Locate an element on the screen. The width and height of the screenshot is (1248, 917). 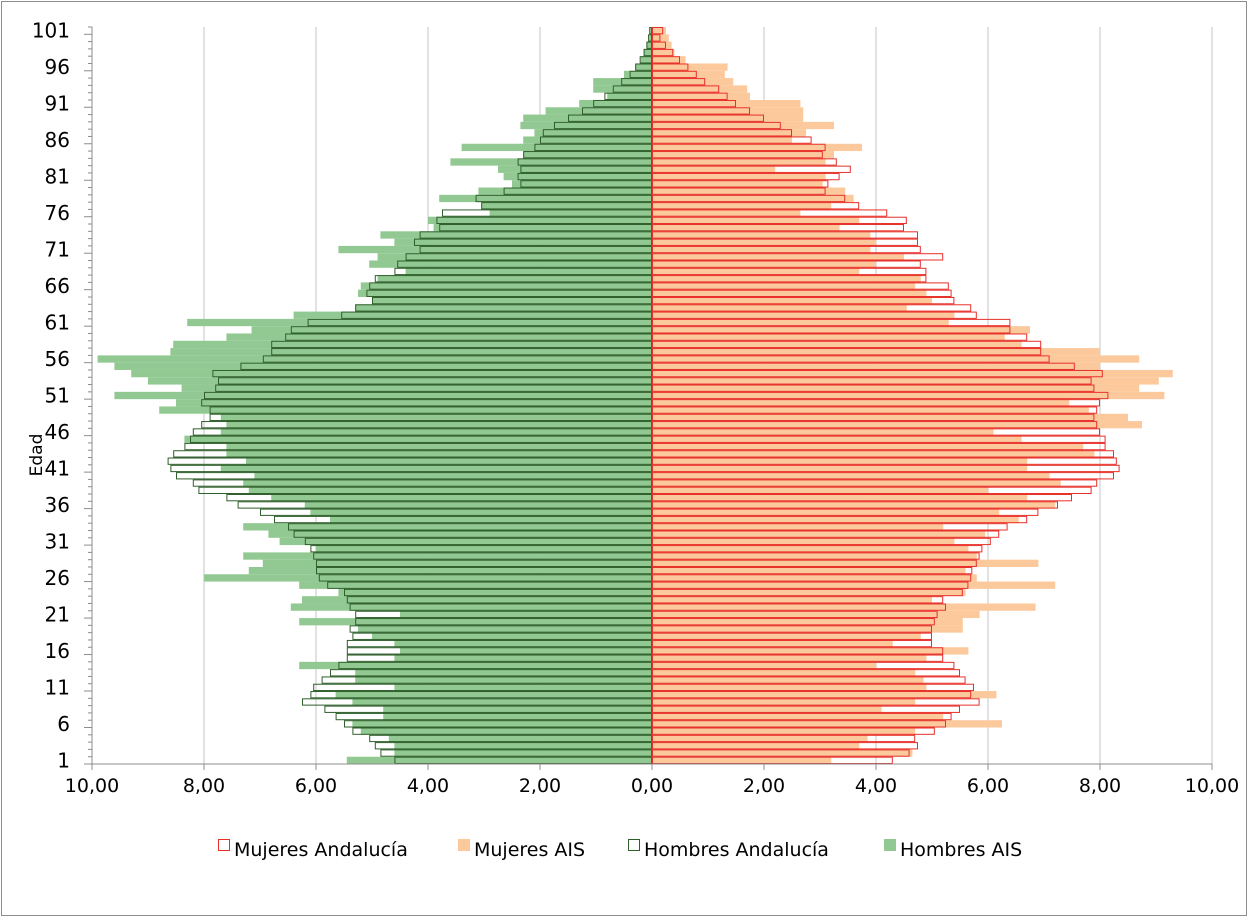
x-tick-label: 4,00 is located at coordinates (876, 786).